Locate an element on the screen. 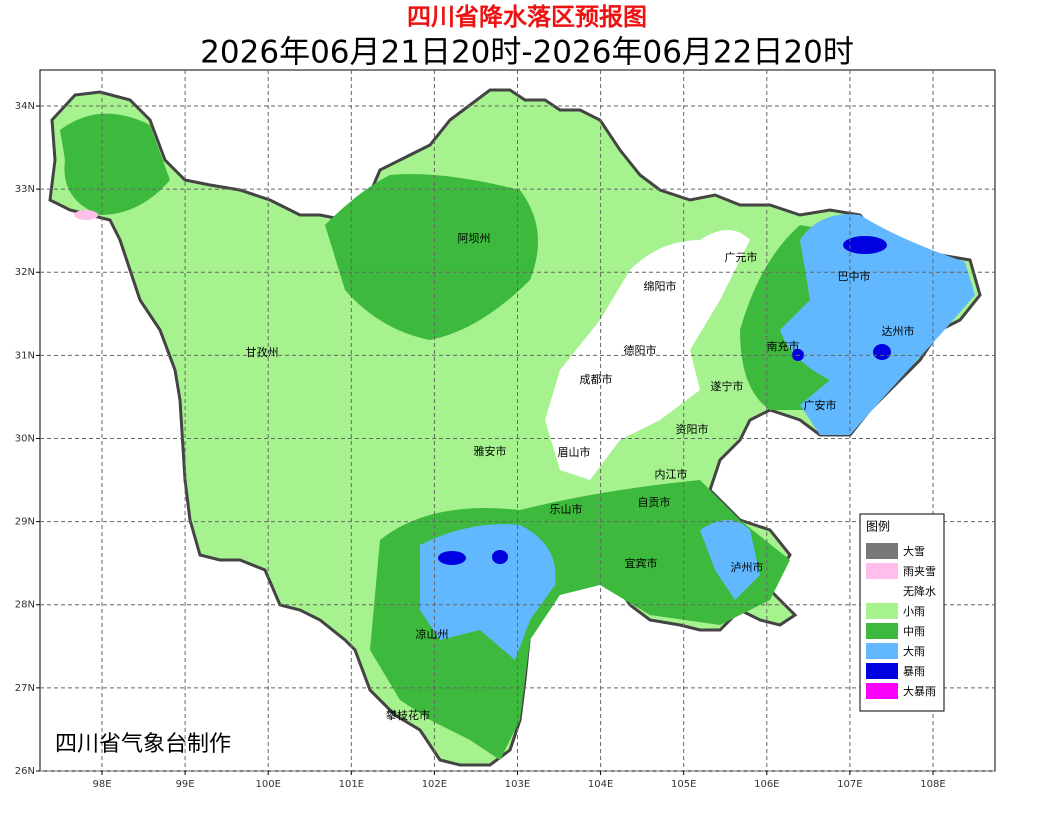  city-label: 绵阳市 is located at coordinates (660, 286).